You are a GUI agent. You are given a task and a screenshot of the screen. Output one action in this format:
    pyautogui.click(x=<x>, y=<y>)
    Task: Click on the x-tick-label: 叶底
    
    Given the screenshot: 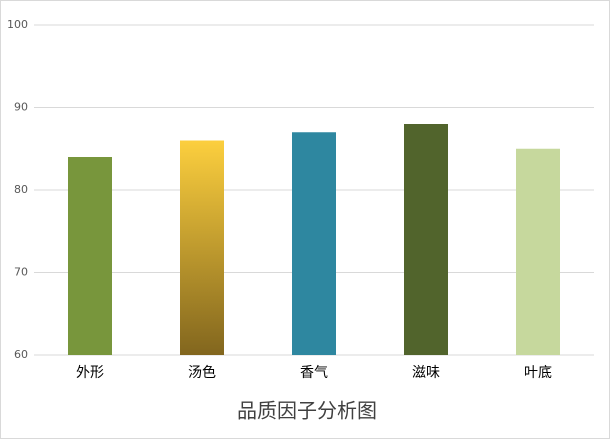 What is the action you would take?
    pyautogui.click(x=538, y=373)
    